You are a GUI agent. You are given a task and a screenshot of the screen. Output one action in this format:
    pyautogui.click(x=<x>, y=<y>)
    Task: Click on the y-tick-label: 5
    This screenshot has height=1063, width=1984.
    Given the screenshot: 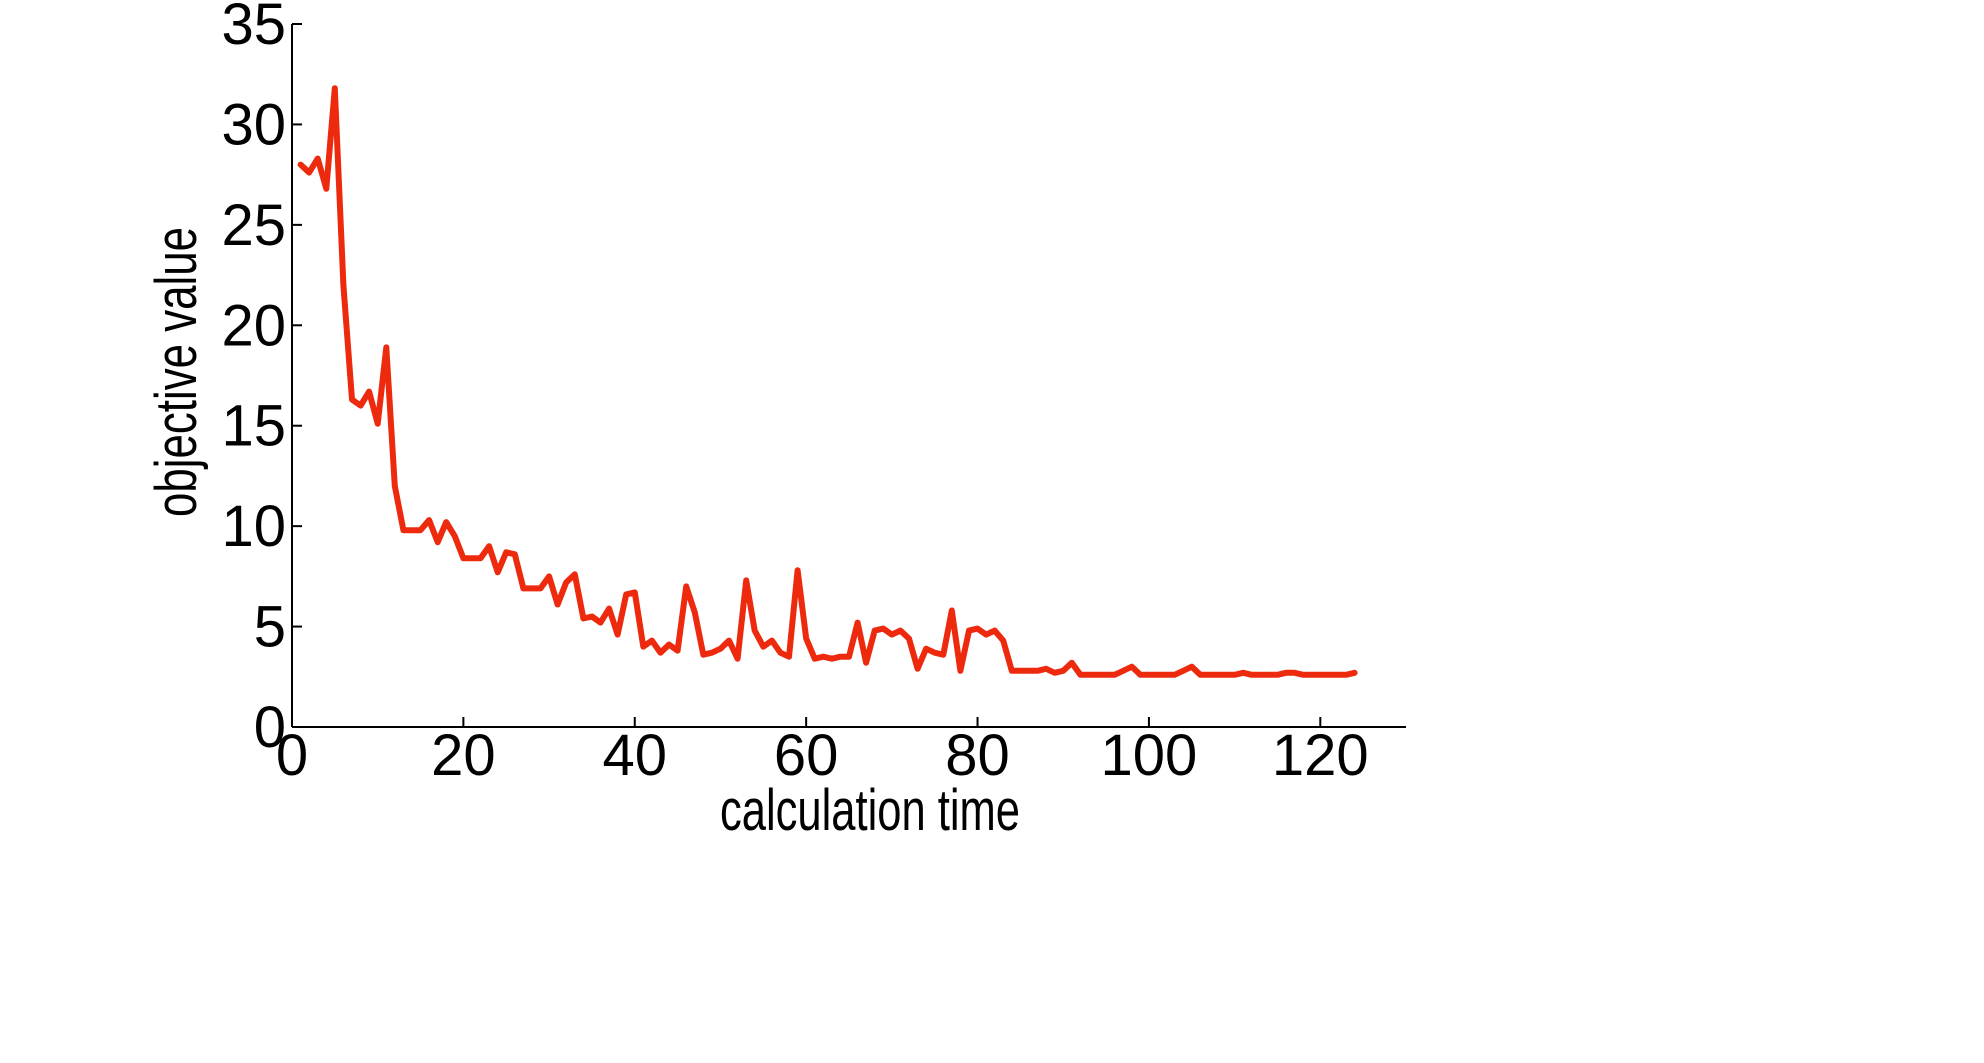 What is the action you would take?
    pyautogui.click(x=270, y=627)
    